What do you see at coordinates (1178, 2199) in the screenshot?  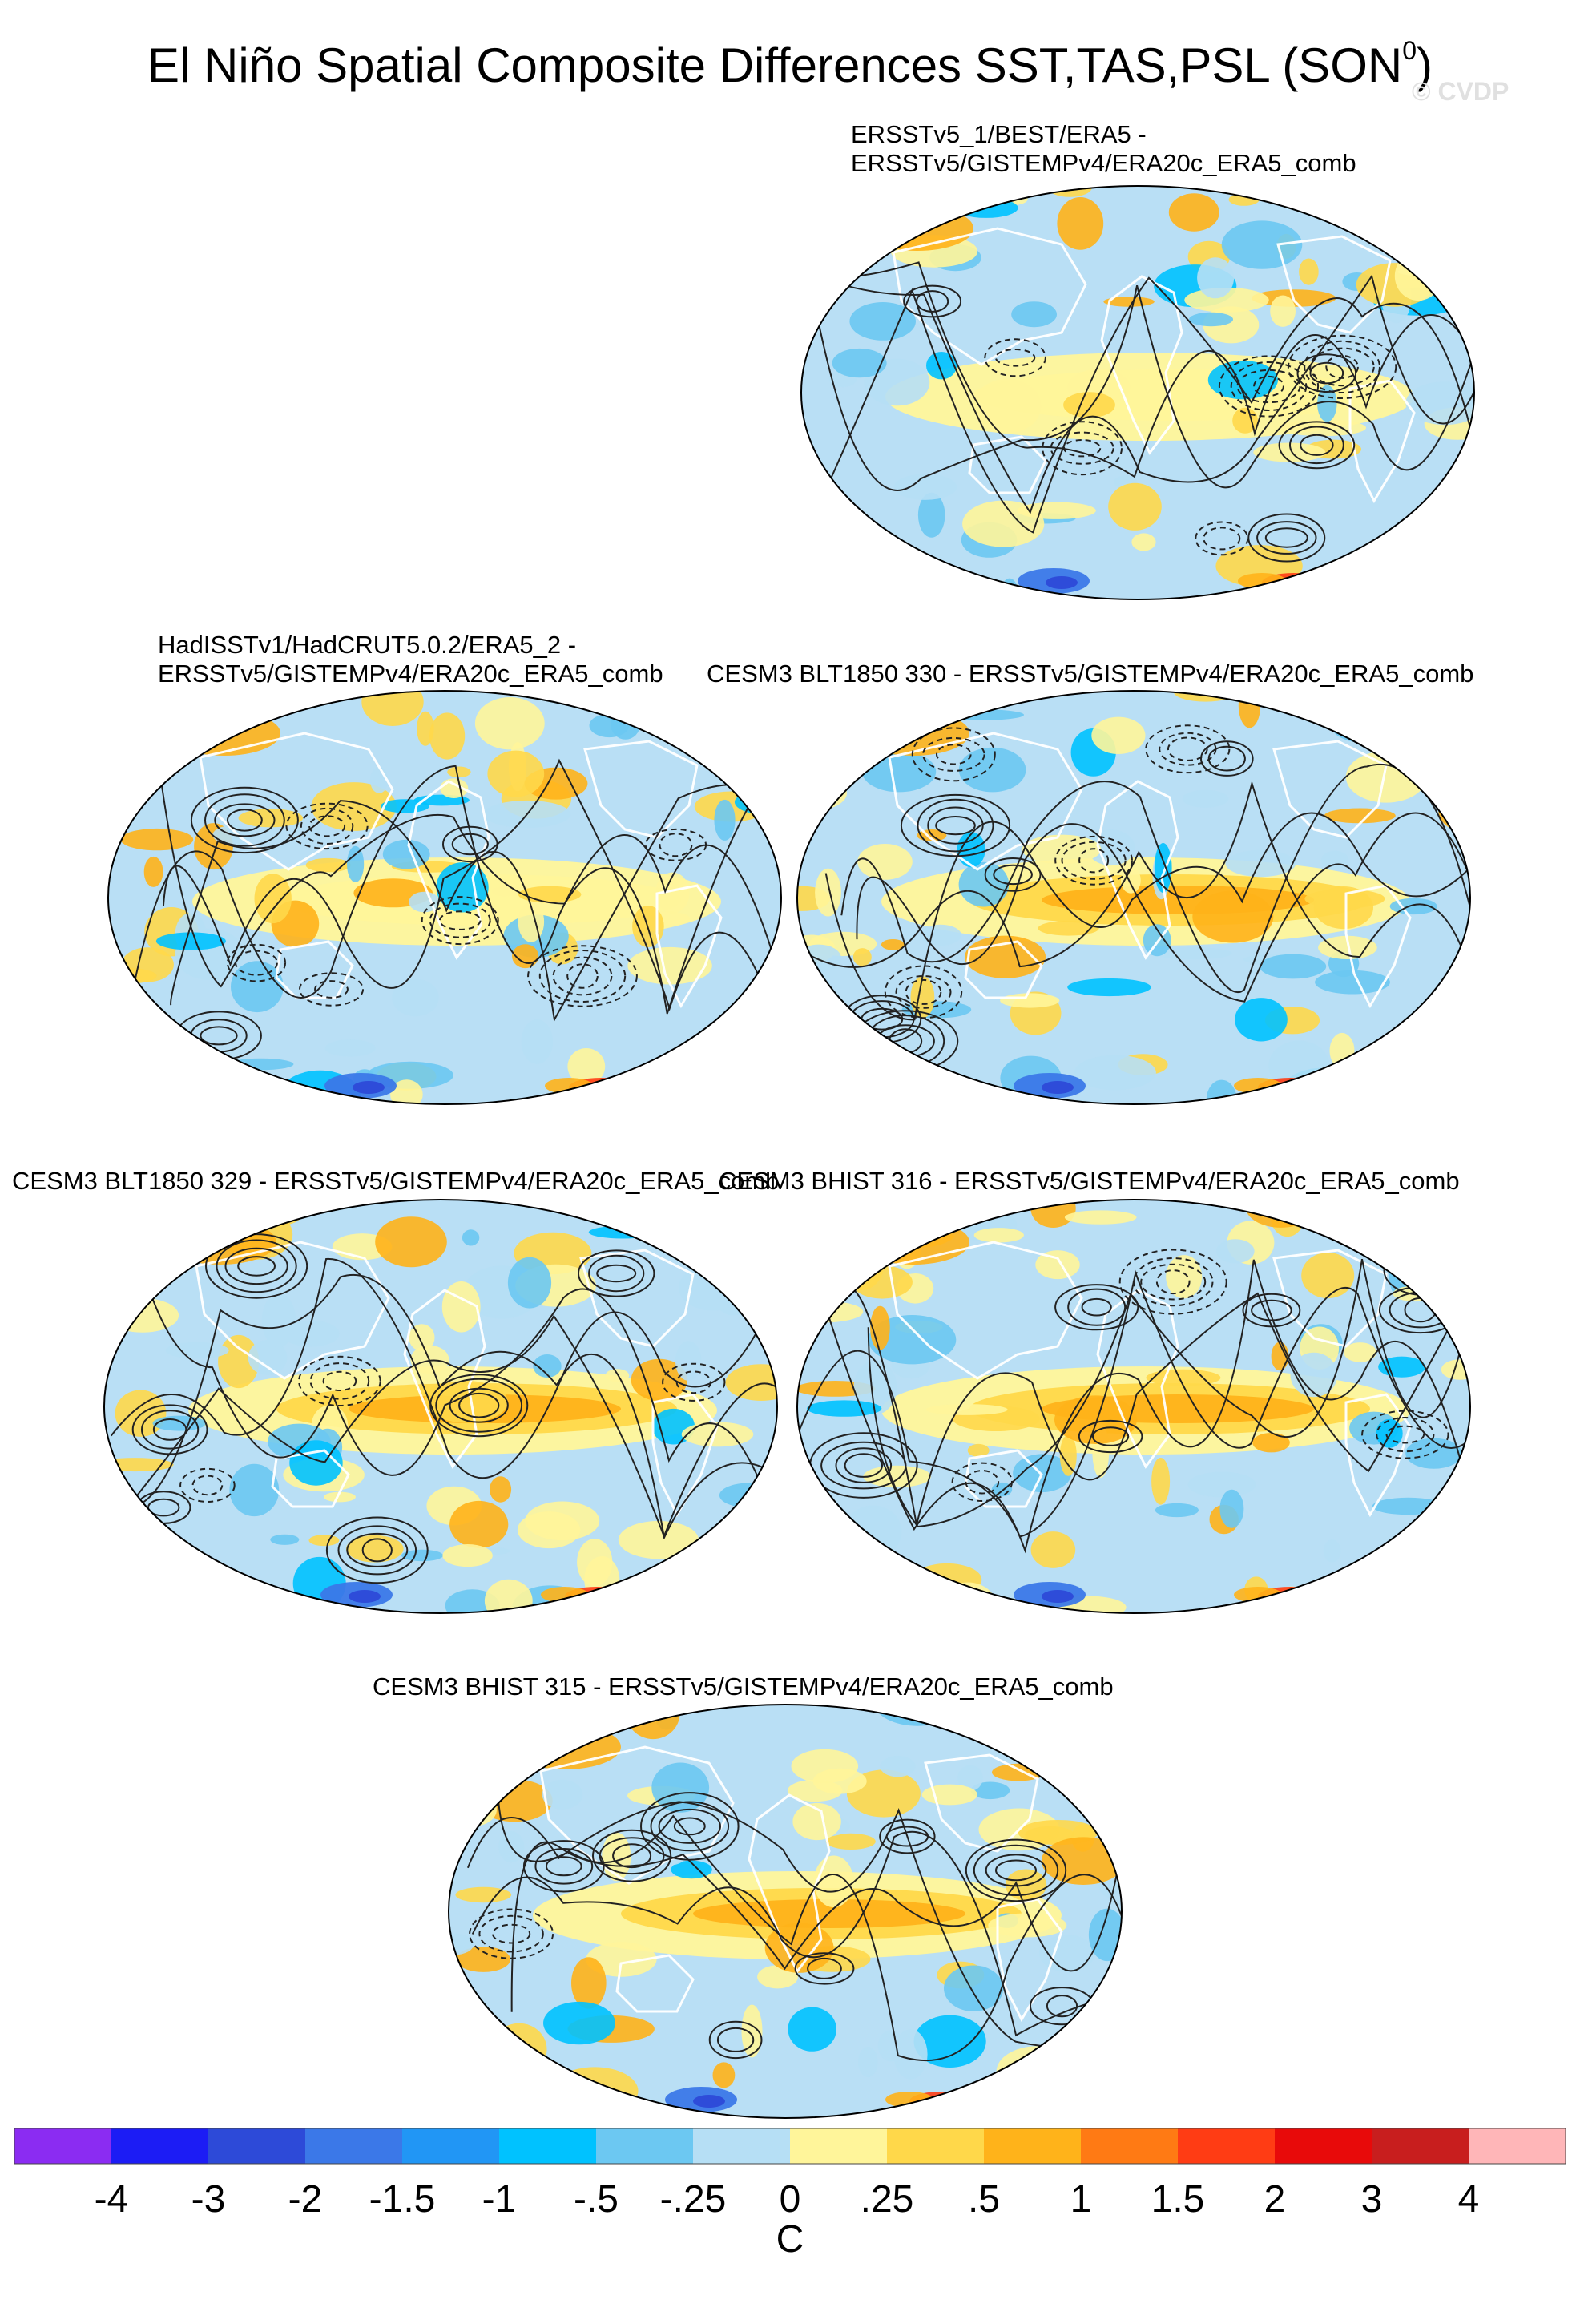 I see `colorbar-tick-label: 1.5` at bounding box center [1178, 2199].